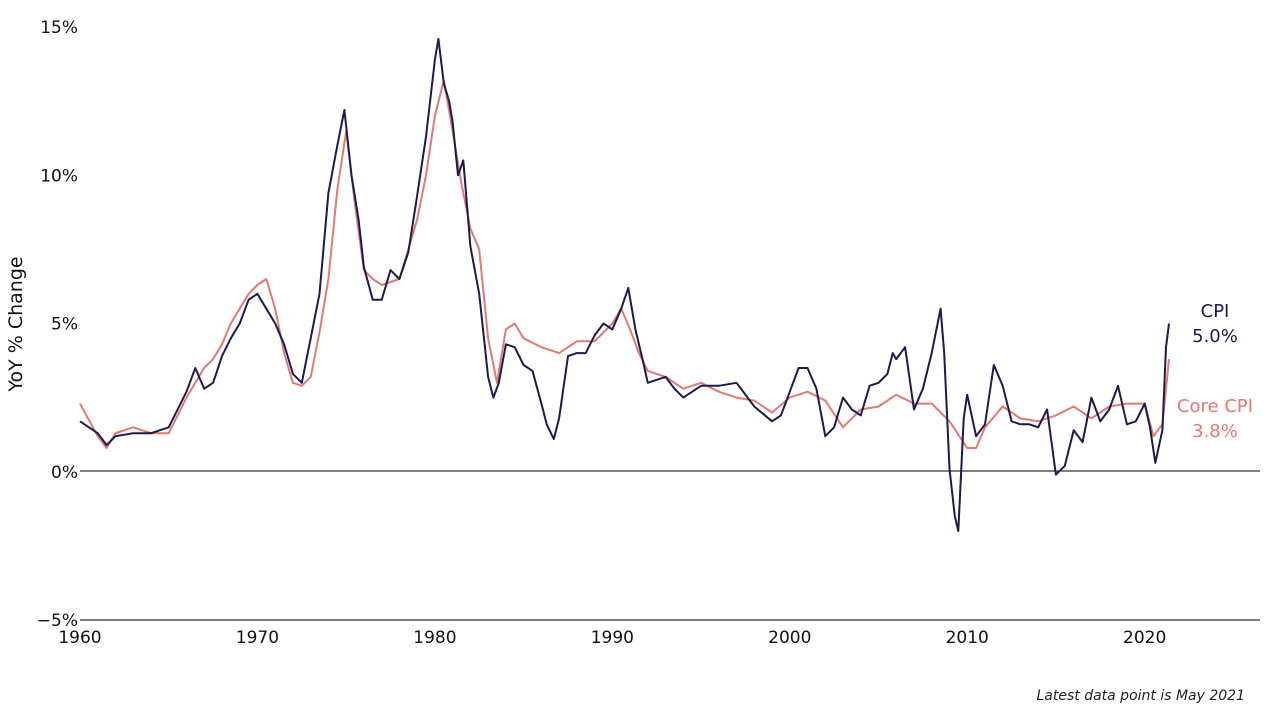 Image resolution: width=1280 pixels, height=720 pixels. Describe the element at coordinates (1144, 638) in the screenshot. I see `x-tick-label: 2020` at that location.